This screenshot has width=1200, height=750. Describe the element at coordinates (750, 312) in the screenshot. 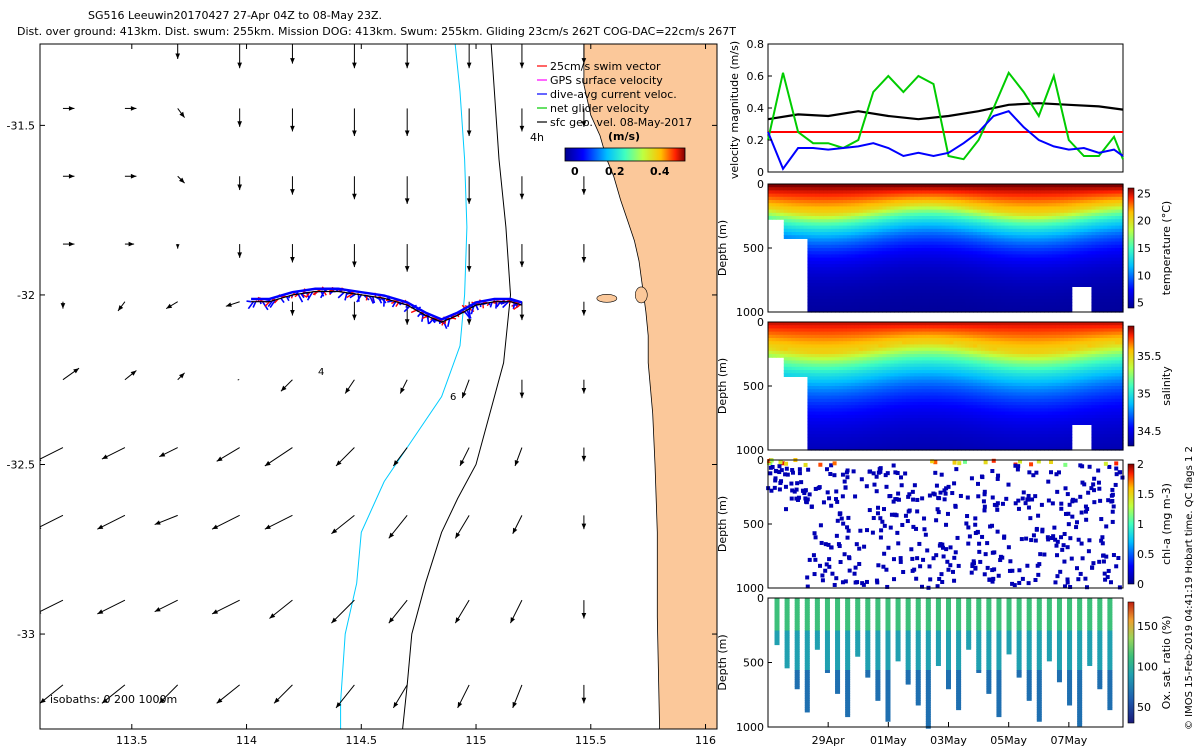

I see `temperature-ytick-label: 1000` at that location.